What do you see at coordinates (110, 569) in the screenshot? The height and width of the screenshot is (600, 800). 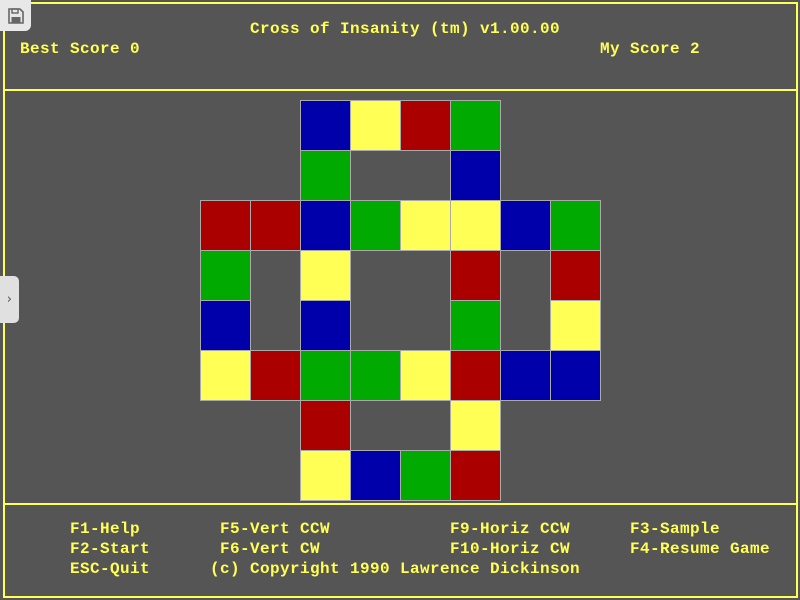 I see `help-esc: ESC-Quit` at bounding box center [110, 569].